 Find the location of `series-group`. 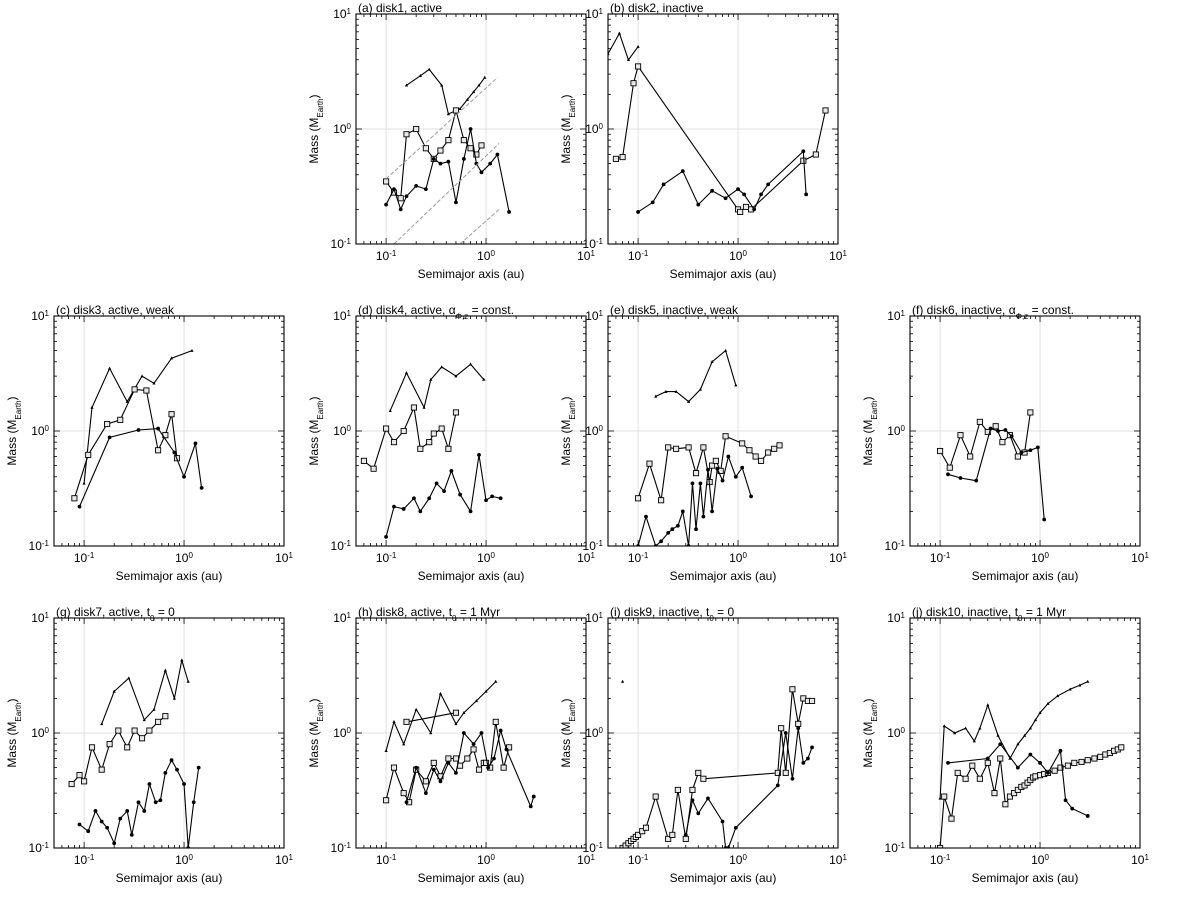

series-group is located at coordinates (718, 123).